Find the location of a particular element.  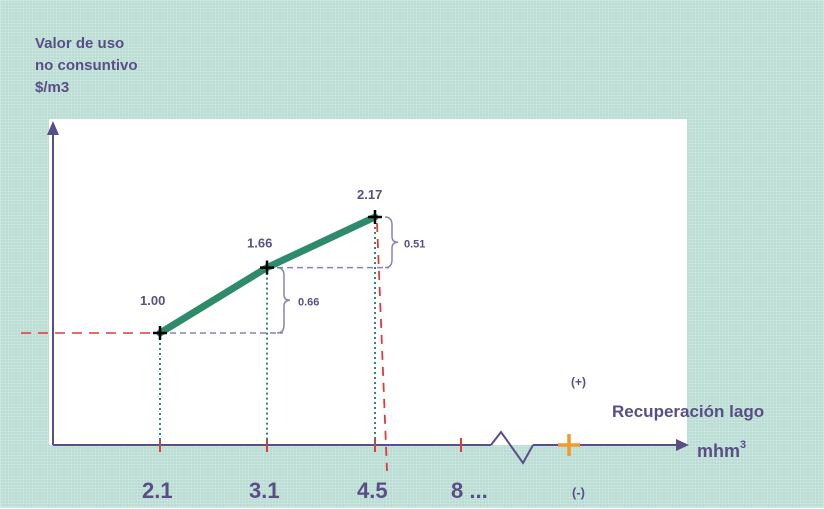

x-tick-label: 2.1 is located at coordinates (157, 490).